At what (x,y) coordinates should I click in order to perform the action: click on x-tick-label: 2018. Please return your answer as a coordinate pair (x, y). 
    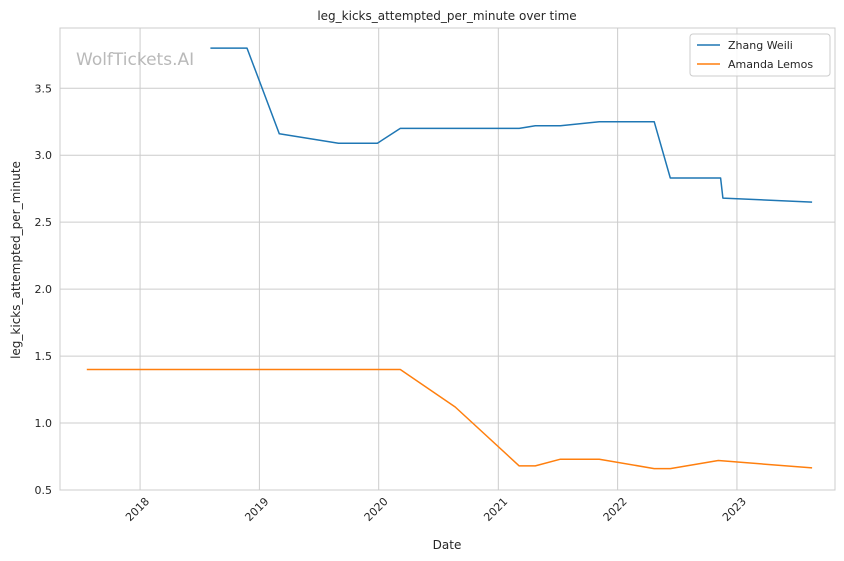
    Looking at the image, I should click on (137, 509).